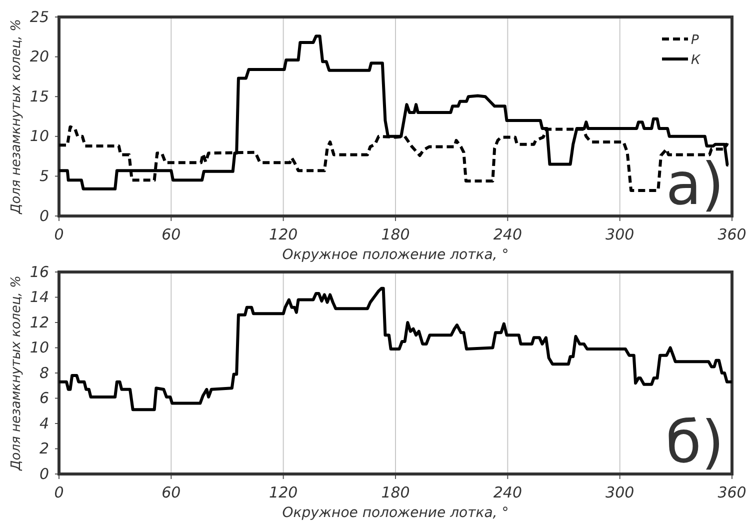 The width and height of the screenshot is (749, 523). What do you see at coordinates (39, 96) in the screenshot?
I see `y-tick-label: 15` at bounding box center [39, 96].